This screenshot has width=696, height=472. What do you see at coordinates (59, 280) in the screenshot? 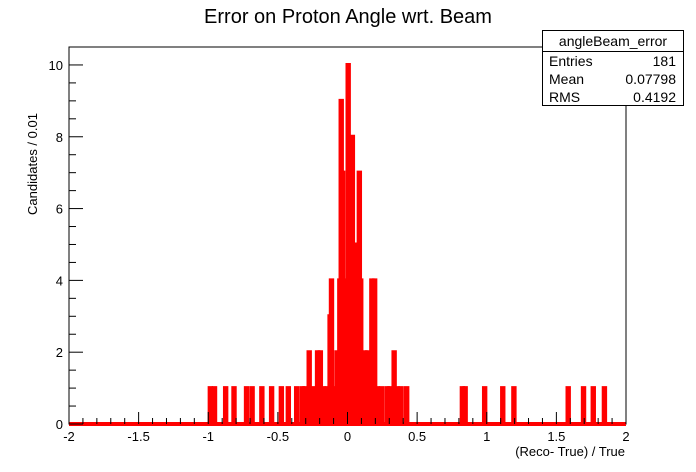
I see `y-tick-label: 4` at bounding box center [59, 280].